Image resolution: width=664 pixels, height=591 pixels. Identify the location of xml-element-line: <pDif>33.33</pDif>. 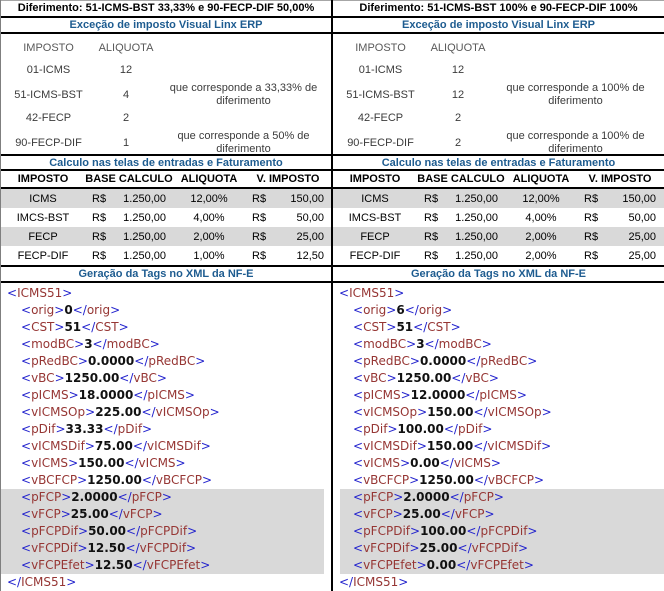
(166, 429).